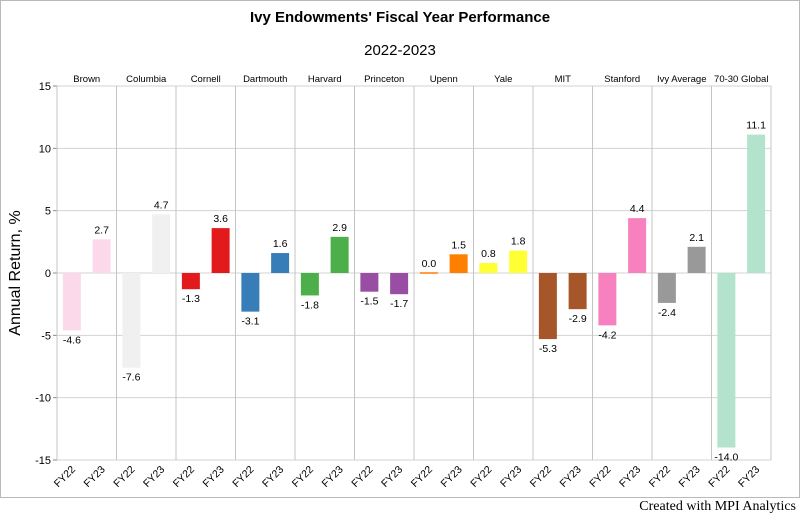  What do you see at coordinates (741, 79) in the screenshot?
I see `panel-header: 70-30 Global` at bounding box center [741, 79].